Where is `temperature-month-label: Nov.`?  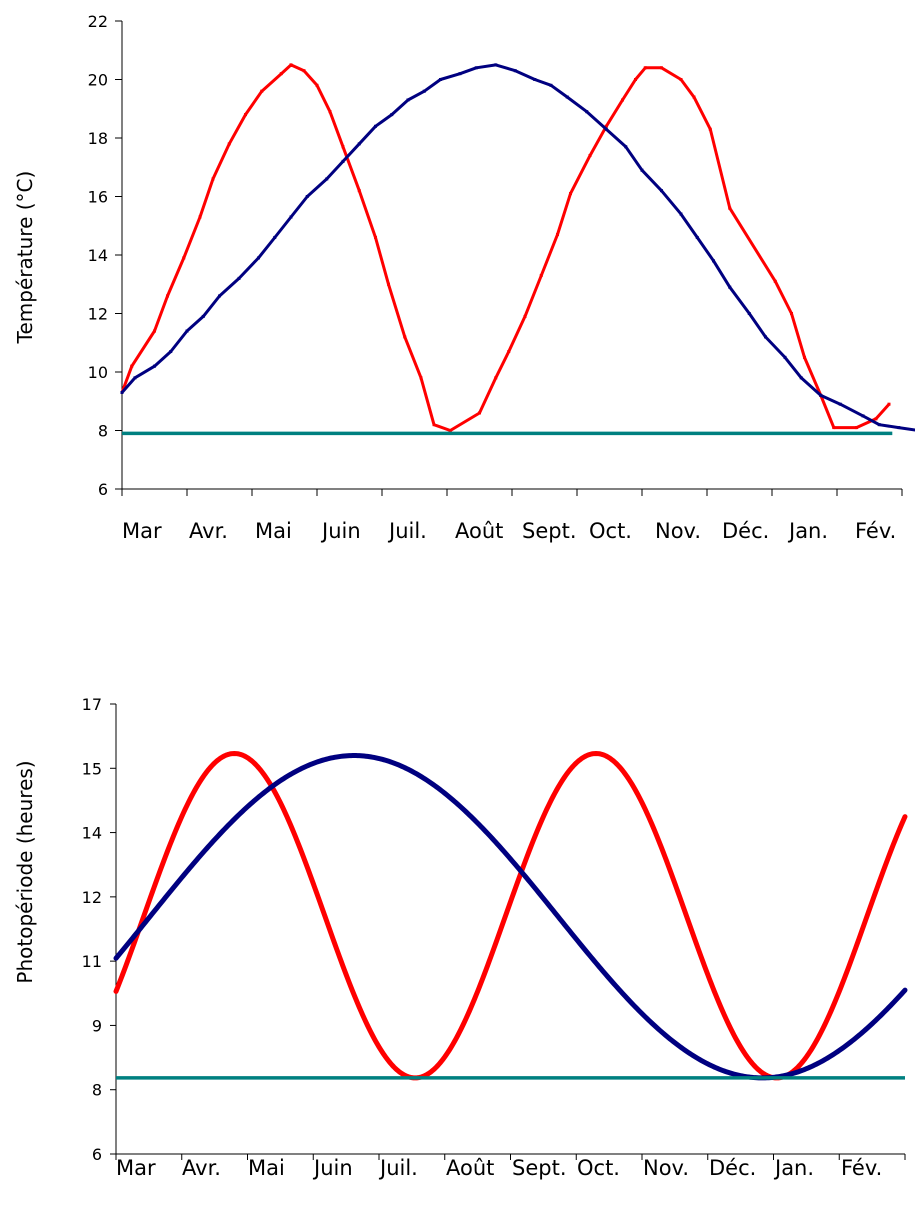 temperature-month-label: Nov. is located at coordinates (678, 531).